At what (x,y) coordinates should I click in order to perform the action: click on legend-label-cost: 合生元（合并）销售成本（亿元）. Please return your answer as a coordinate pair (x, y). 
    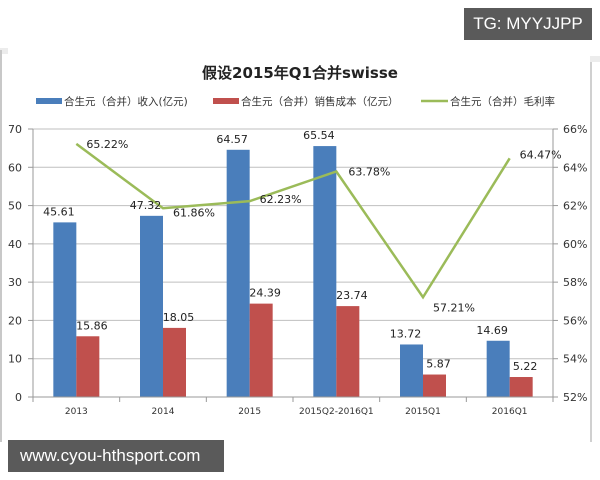
    Looking at the image, I should click on (320, 101).